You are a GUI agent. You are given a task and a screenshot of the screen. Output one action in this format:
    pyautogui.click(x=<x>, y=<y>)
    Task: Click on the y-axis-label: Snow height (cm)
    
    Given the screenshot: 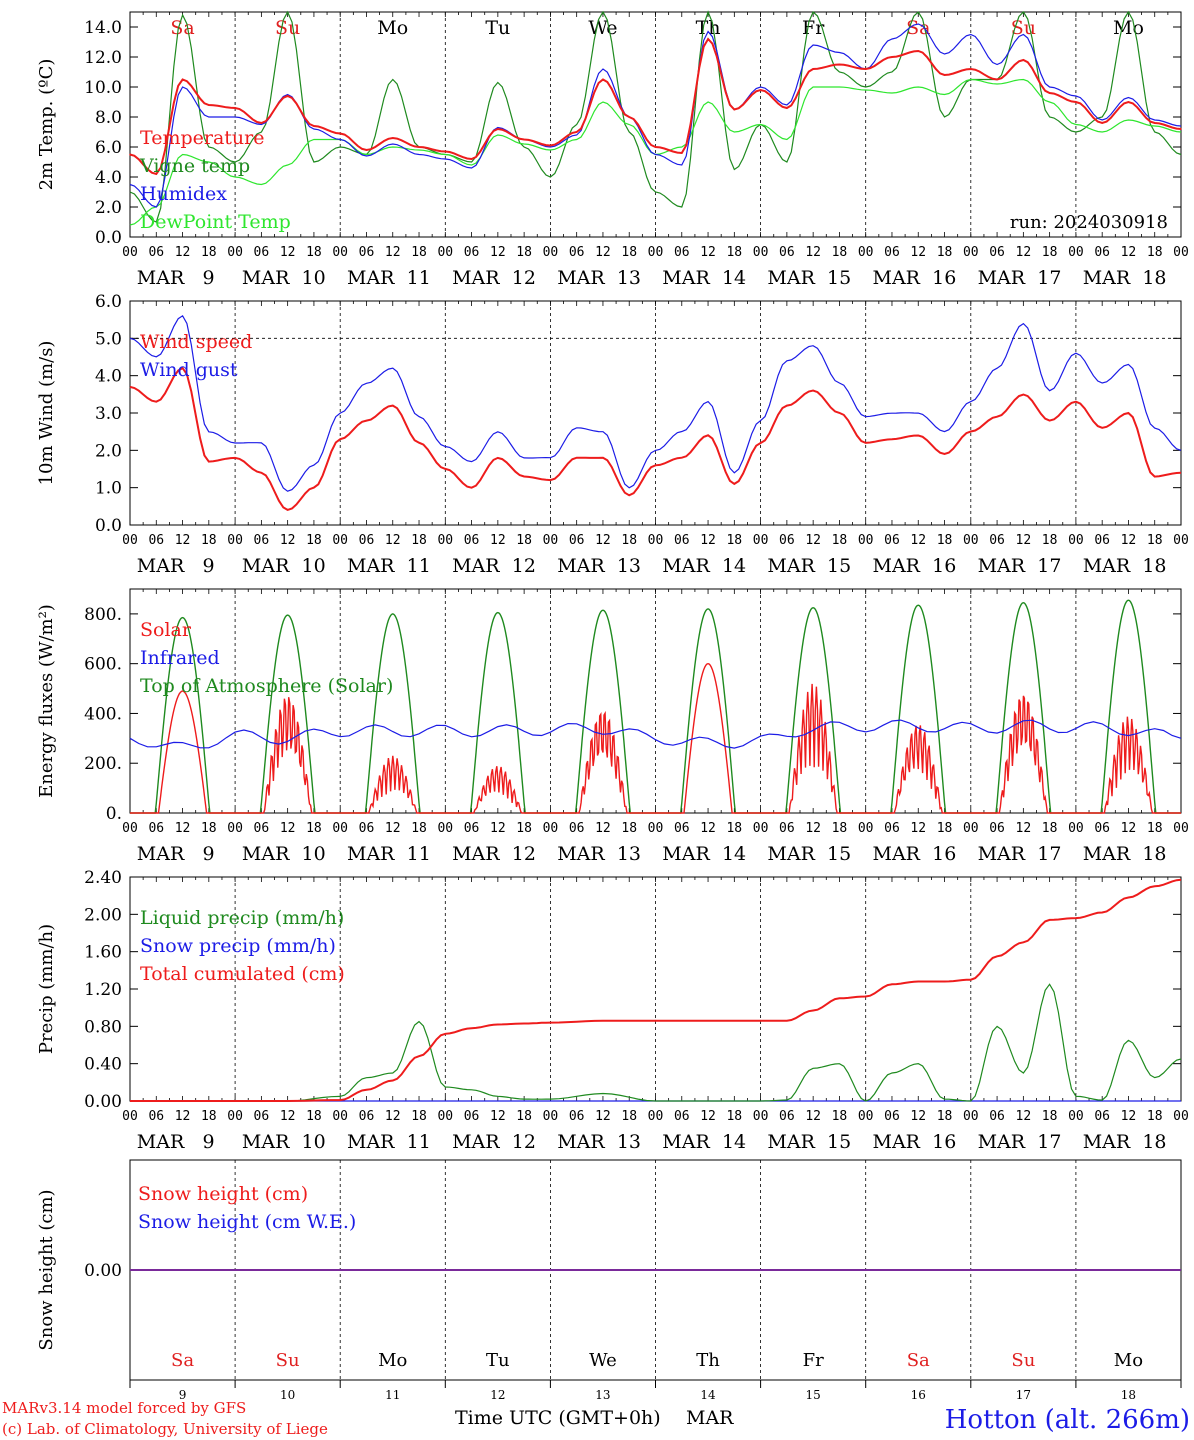 What is the action you would take?
    pyautogui.click(x=46, y=1269)
    